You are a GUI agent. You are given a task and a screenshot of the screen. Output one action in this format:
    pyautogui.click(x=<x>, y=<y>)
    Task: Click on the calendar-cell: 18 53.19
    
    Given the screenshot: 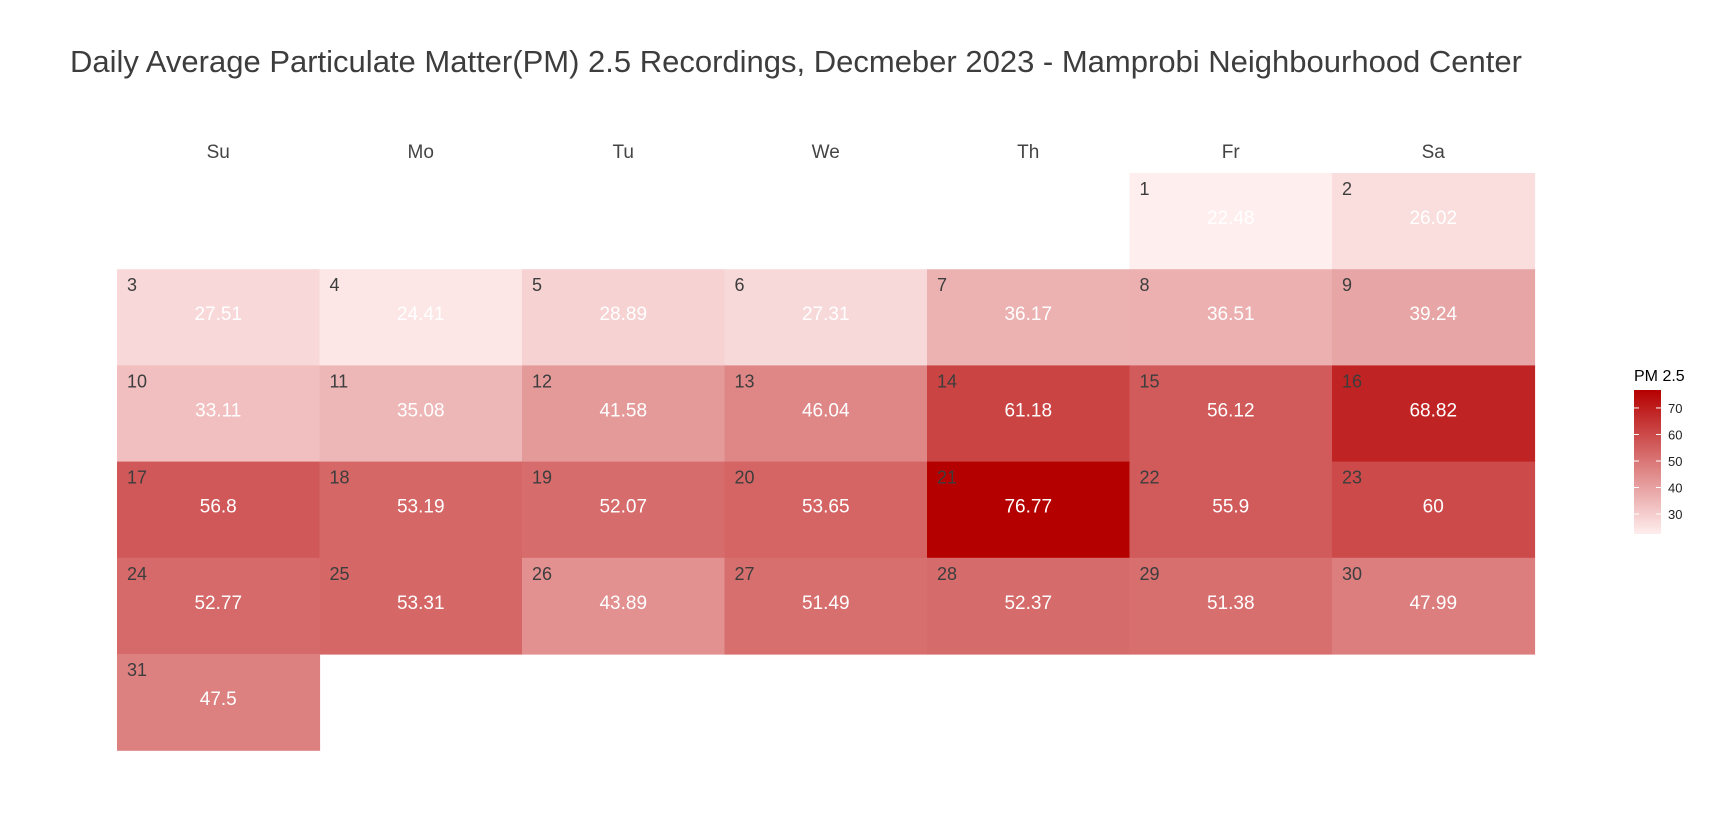 What is the action you would take?
    pyautogui.click(x=421, y=510)
    